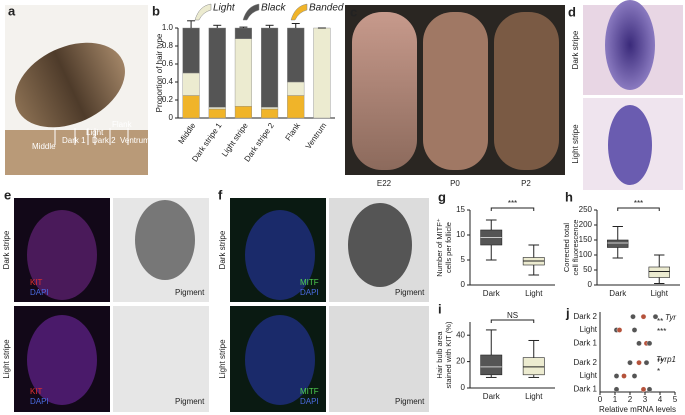  Describe the element at coordinates (168, 27) in the screenshot. I see `y-tick-label: 1.0` at that location.